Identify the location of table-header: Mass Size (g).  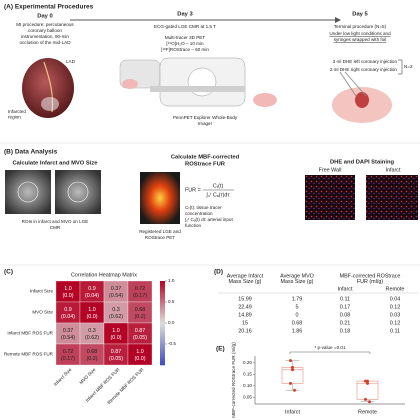
(245, 282).